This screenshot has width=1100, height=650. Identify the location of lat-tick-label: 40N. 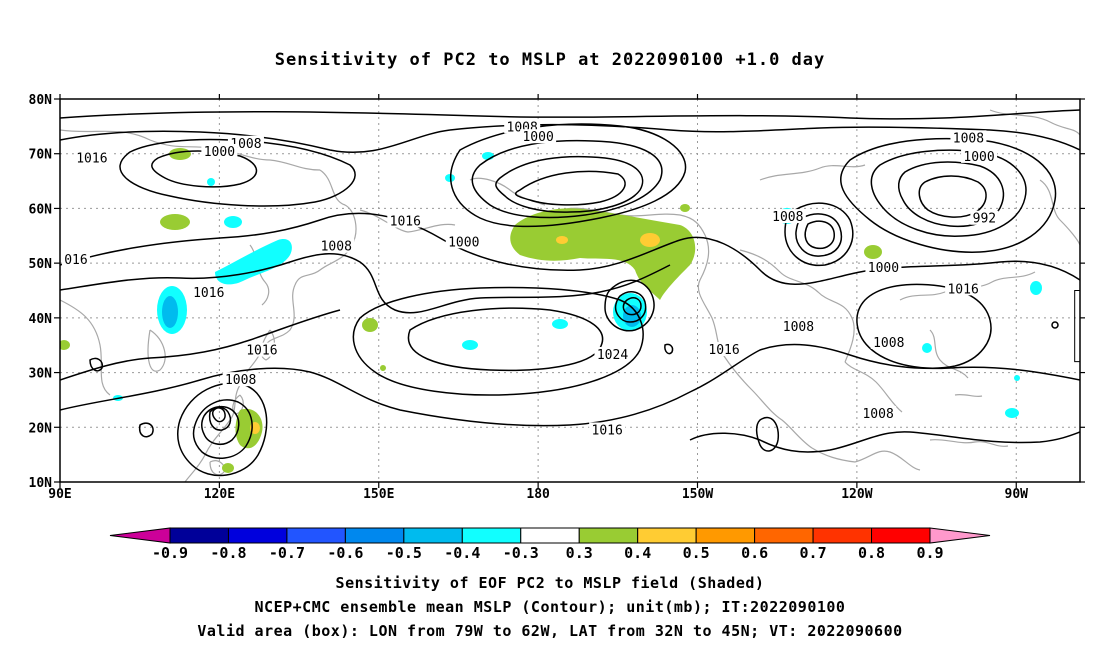
(41, 319).